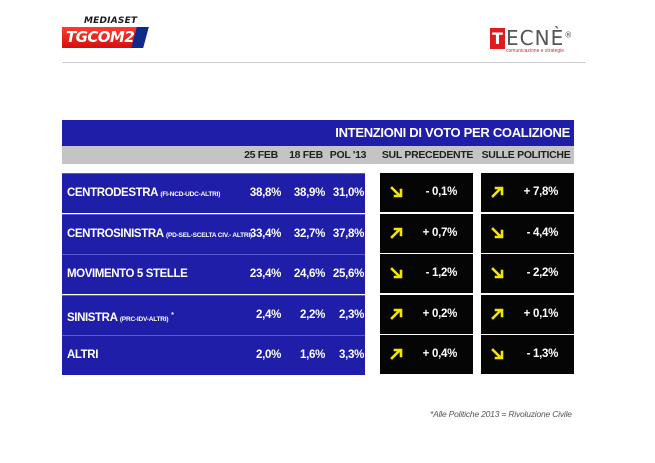 Image resolution: width=655 pixels, height=463 pixels. What do you see at coordinates (541, 192) in the screenshot?
I see `delta-value: + 7,8%` at bounding box center [541, 192].